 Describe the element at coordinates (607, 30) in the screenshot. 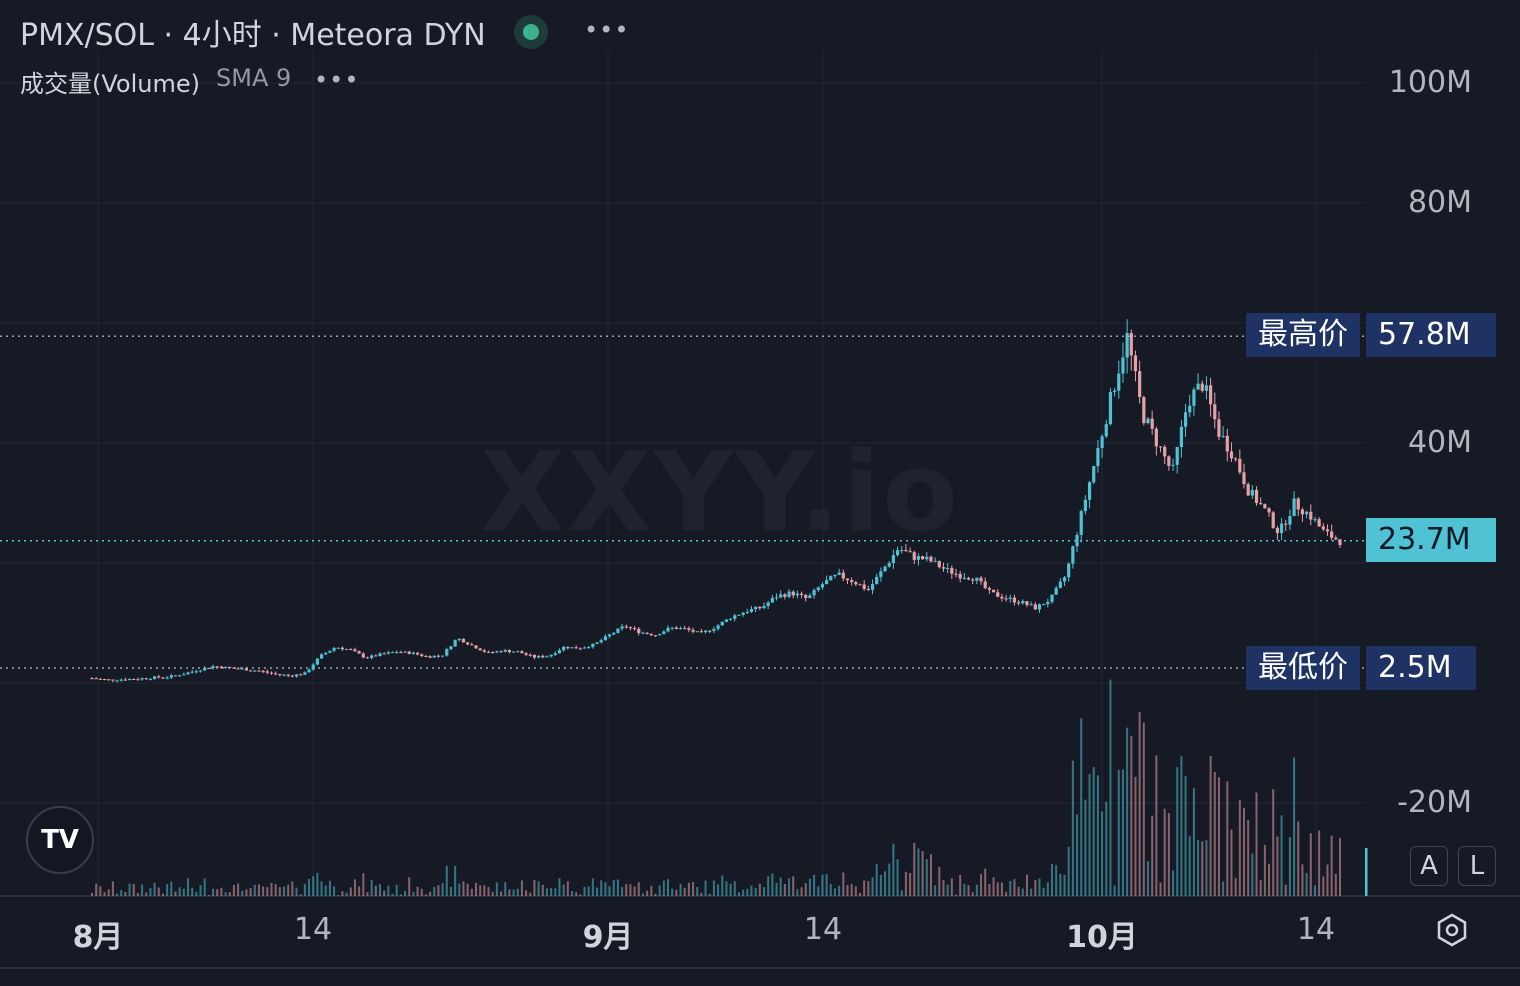

I see `more-options-icon: •••` at that location.